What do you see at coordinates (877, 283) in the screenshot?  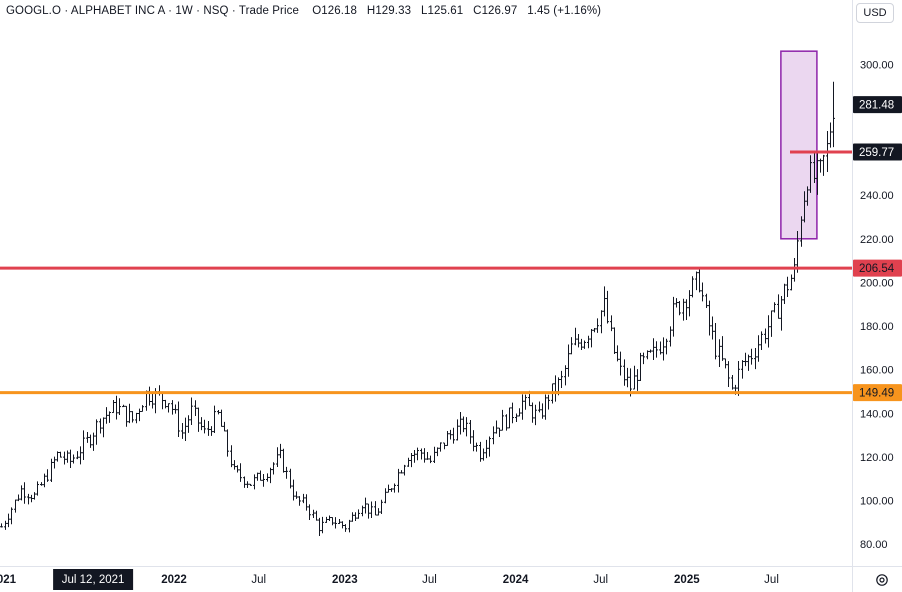 I see `y-tick-label: 200.00` at bounding box center [877, 283].